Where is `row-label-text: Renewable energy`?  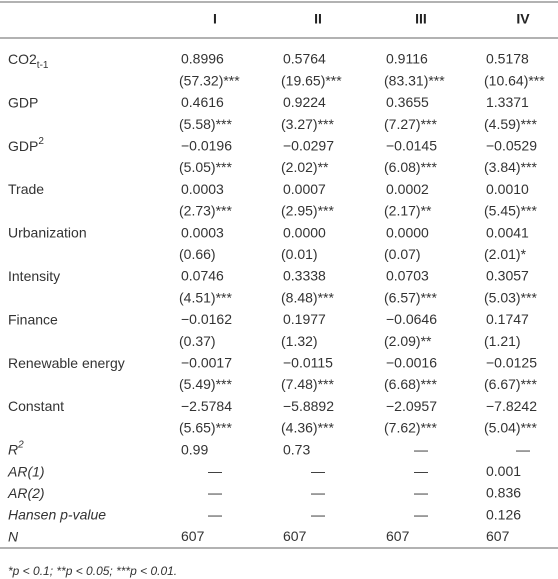
row-label-text: Renewable energy is located at coordinates (66, 363).